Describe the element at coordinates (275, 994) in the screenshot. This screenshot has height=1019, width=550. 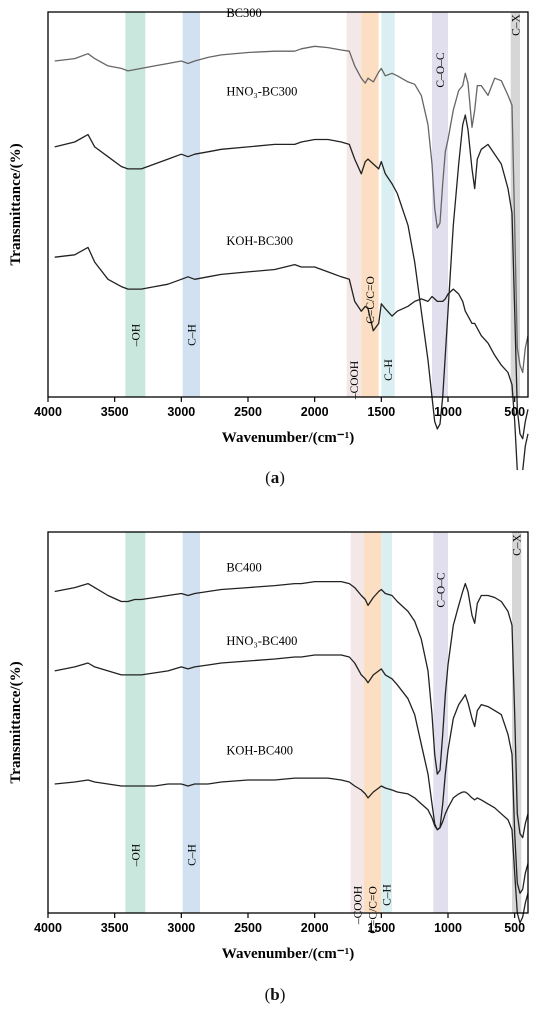
I see `caption-b: (b)` at that location.